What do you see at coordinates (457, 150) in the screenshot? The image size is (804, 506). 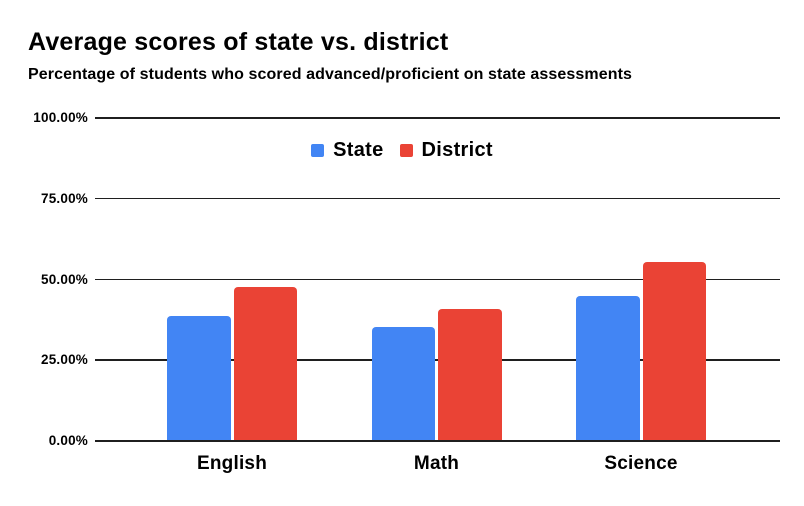 I see `legend-label: District` at bounding box center [457, 150].